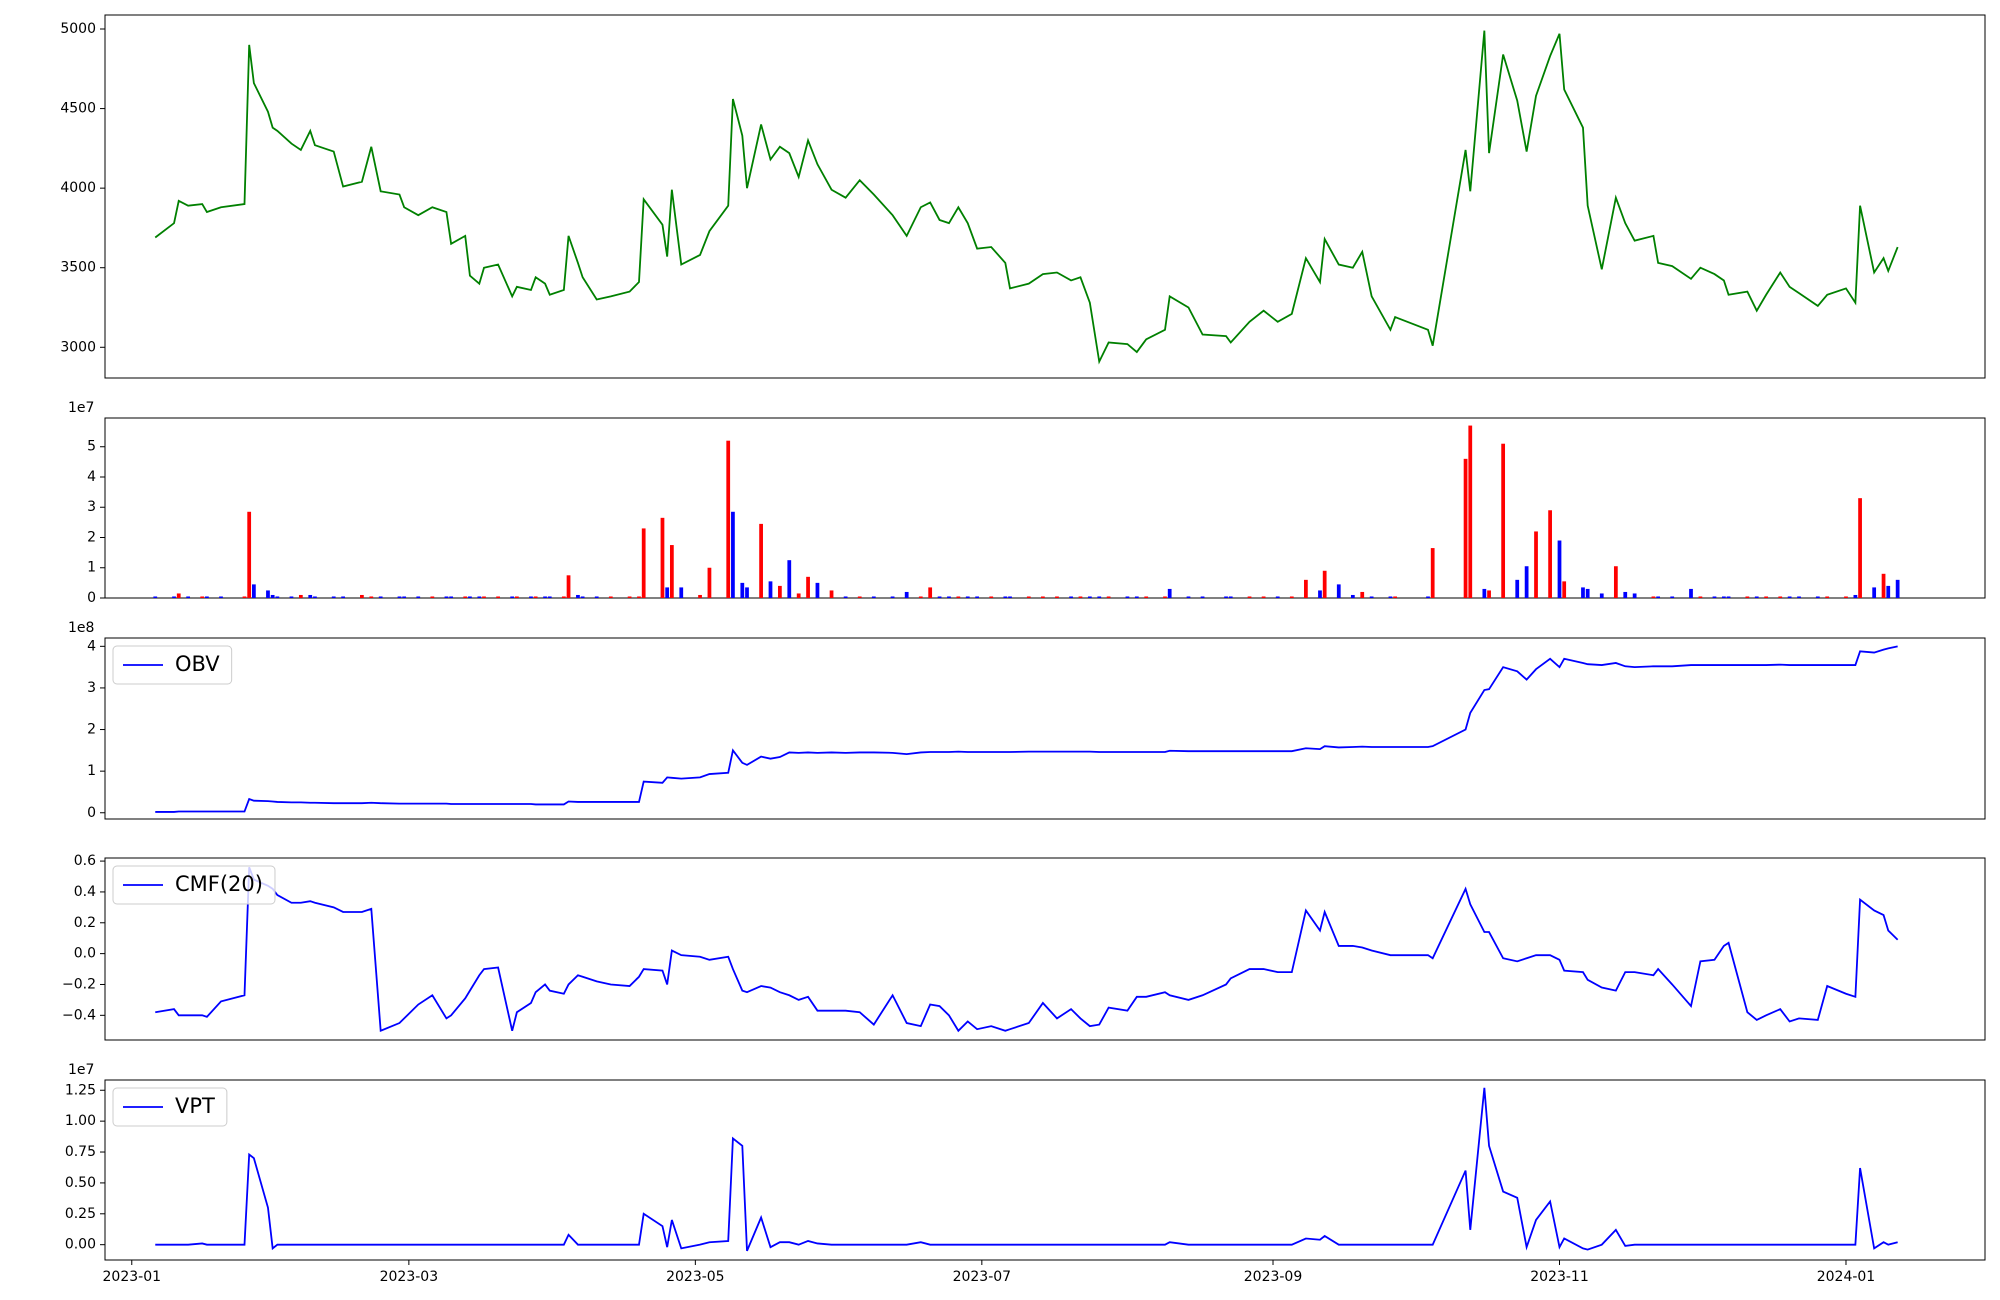 The image size is (2000, 1300). Describe the element at coordinates (91, 477) in the screenshot. I see `y-tick-label: 4` at that location.